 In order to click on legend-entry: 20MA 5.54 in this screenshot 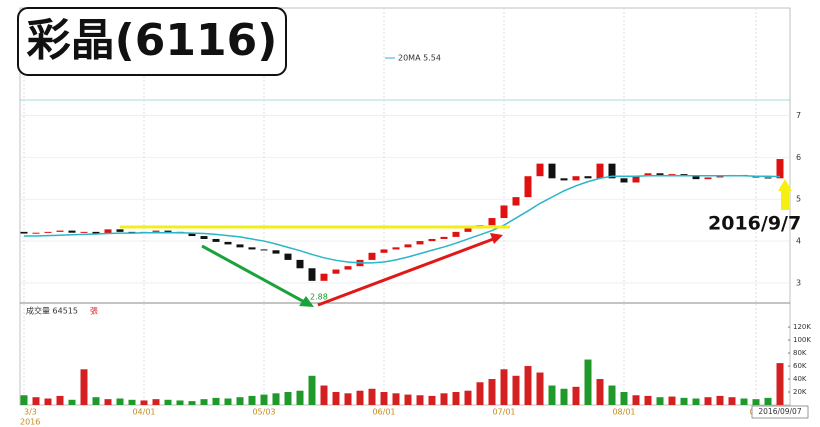, I will do `click(419, 58)`.